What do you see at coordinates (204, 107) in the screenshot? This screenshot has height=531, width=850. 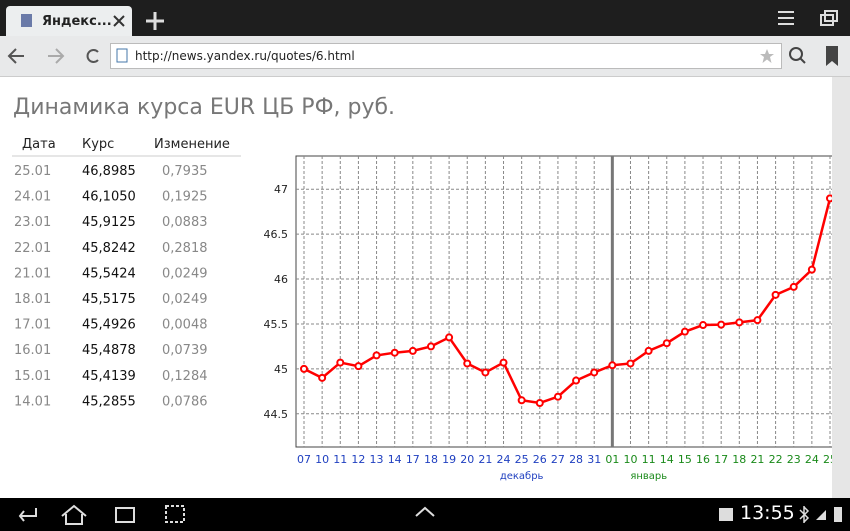 I see `page-title: Динамика курса EUR ЦБ РФ, руб.` at bounding box center [204, 107].